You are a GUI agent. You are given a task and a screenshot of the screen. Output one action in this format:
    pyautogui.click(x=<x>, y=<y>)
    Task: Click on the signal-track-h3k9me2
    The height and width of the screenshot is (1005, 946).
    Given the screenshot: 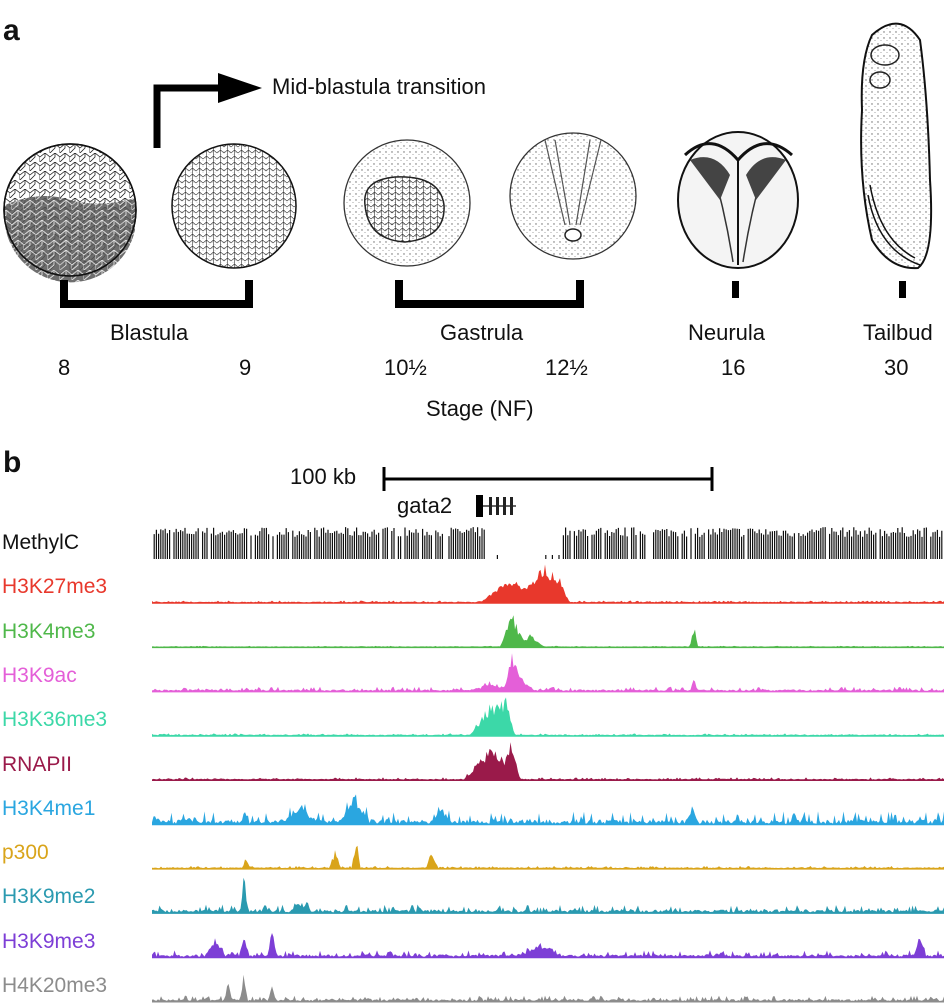 What is the action you would take?
    pyautogui.click(x=548, y=895)
    